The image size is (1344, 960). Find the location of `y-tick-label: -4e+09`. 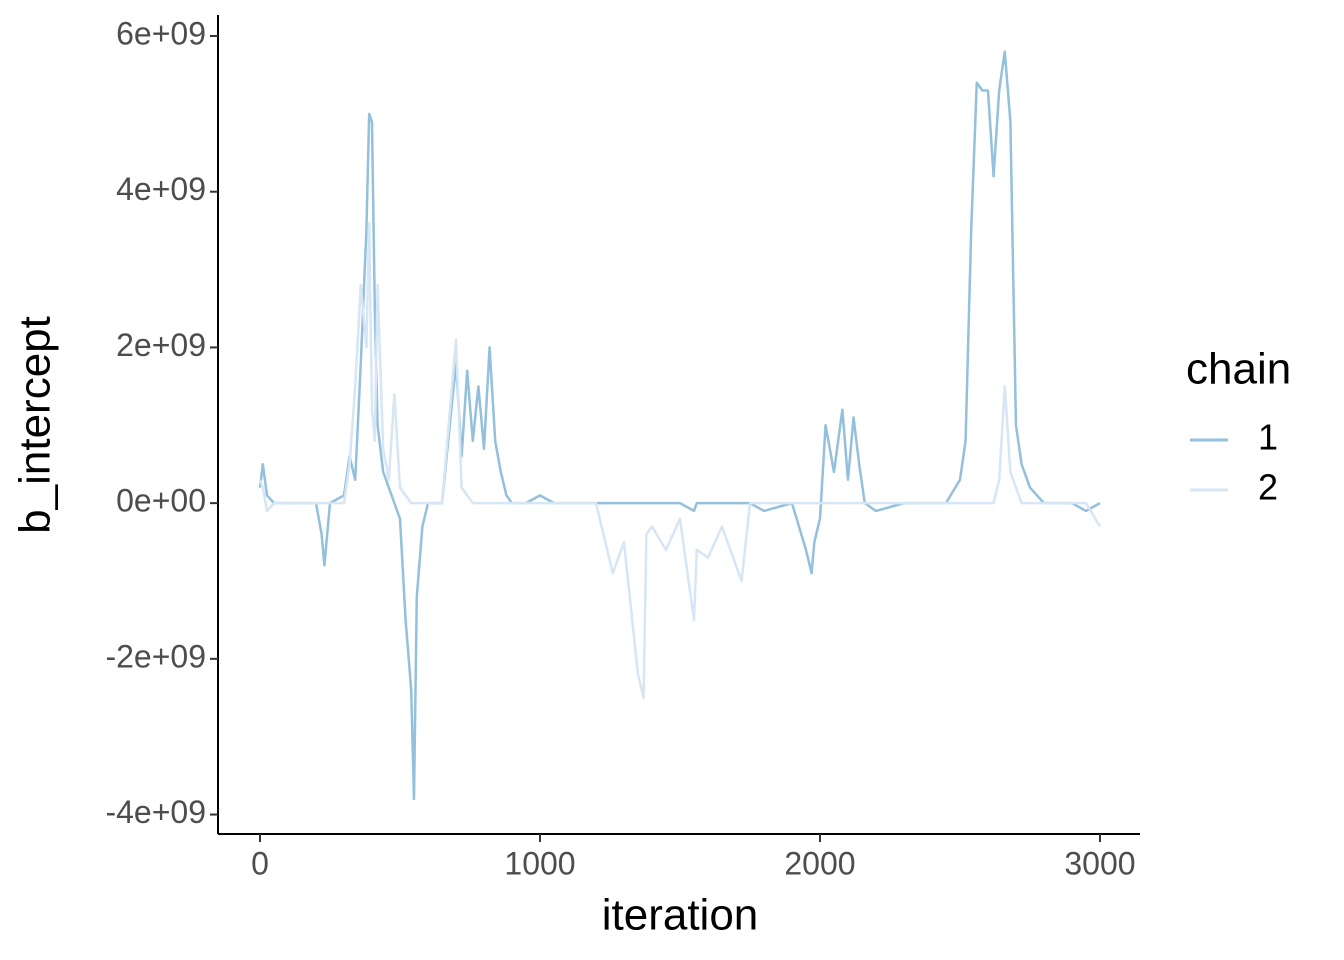

y-tick-label: -4e+09 is located at coordinates (155, 812).